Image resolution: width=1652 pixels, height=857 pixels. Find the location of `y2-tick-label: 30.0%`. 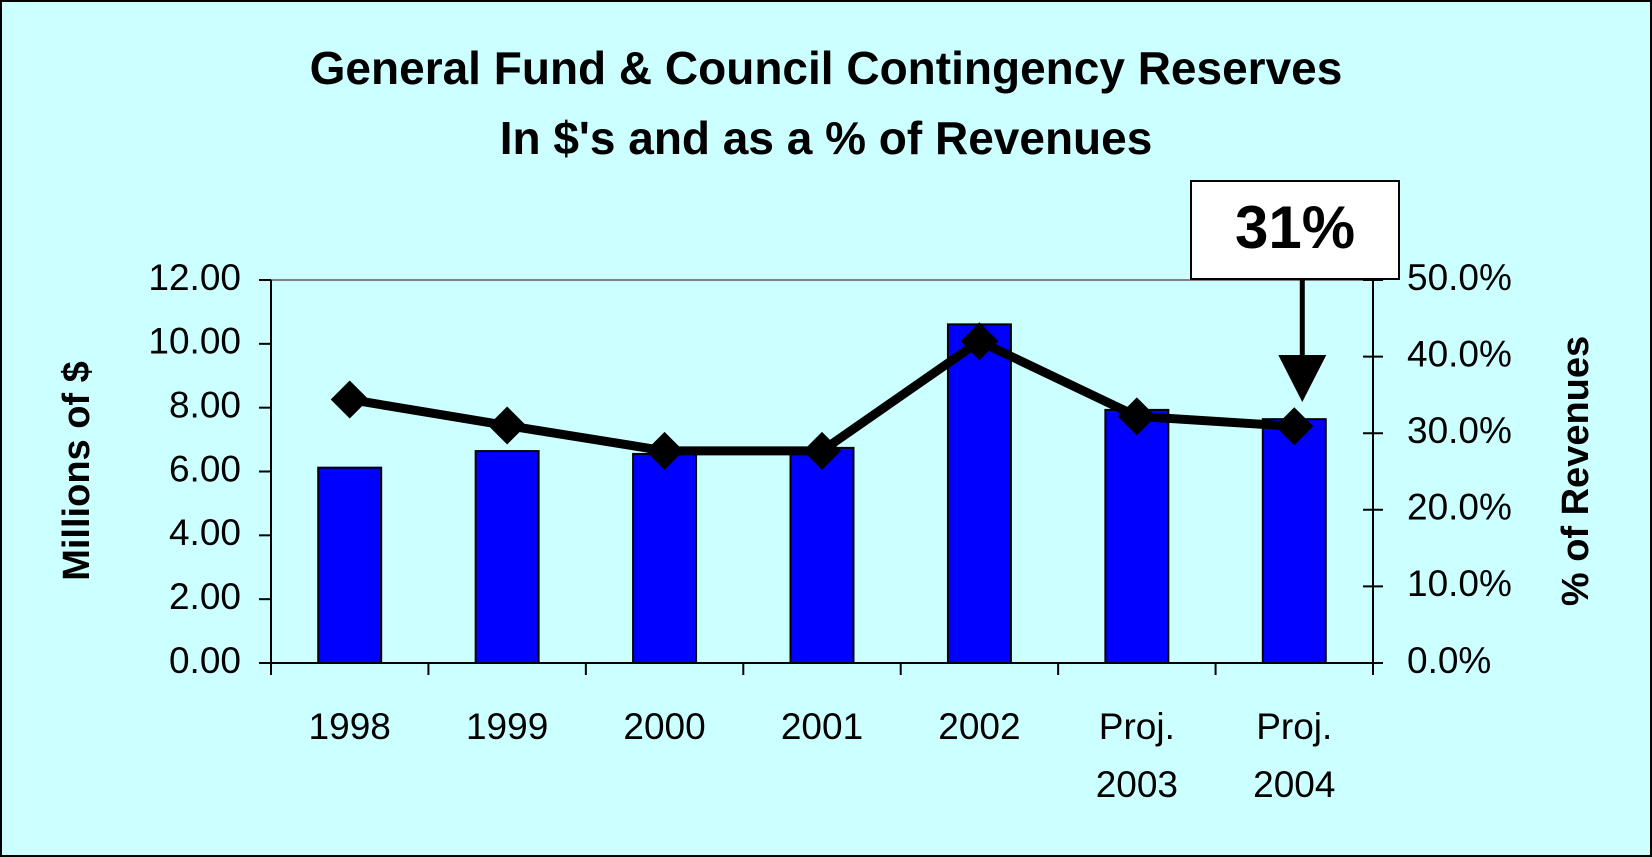

y2-tick-label: 30.0% is located at coordinates (1459, 430).